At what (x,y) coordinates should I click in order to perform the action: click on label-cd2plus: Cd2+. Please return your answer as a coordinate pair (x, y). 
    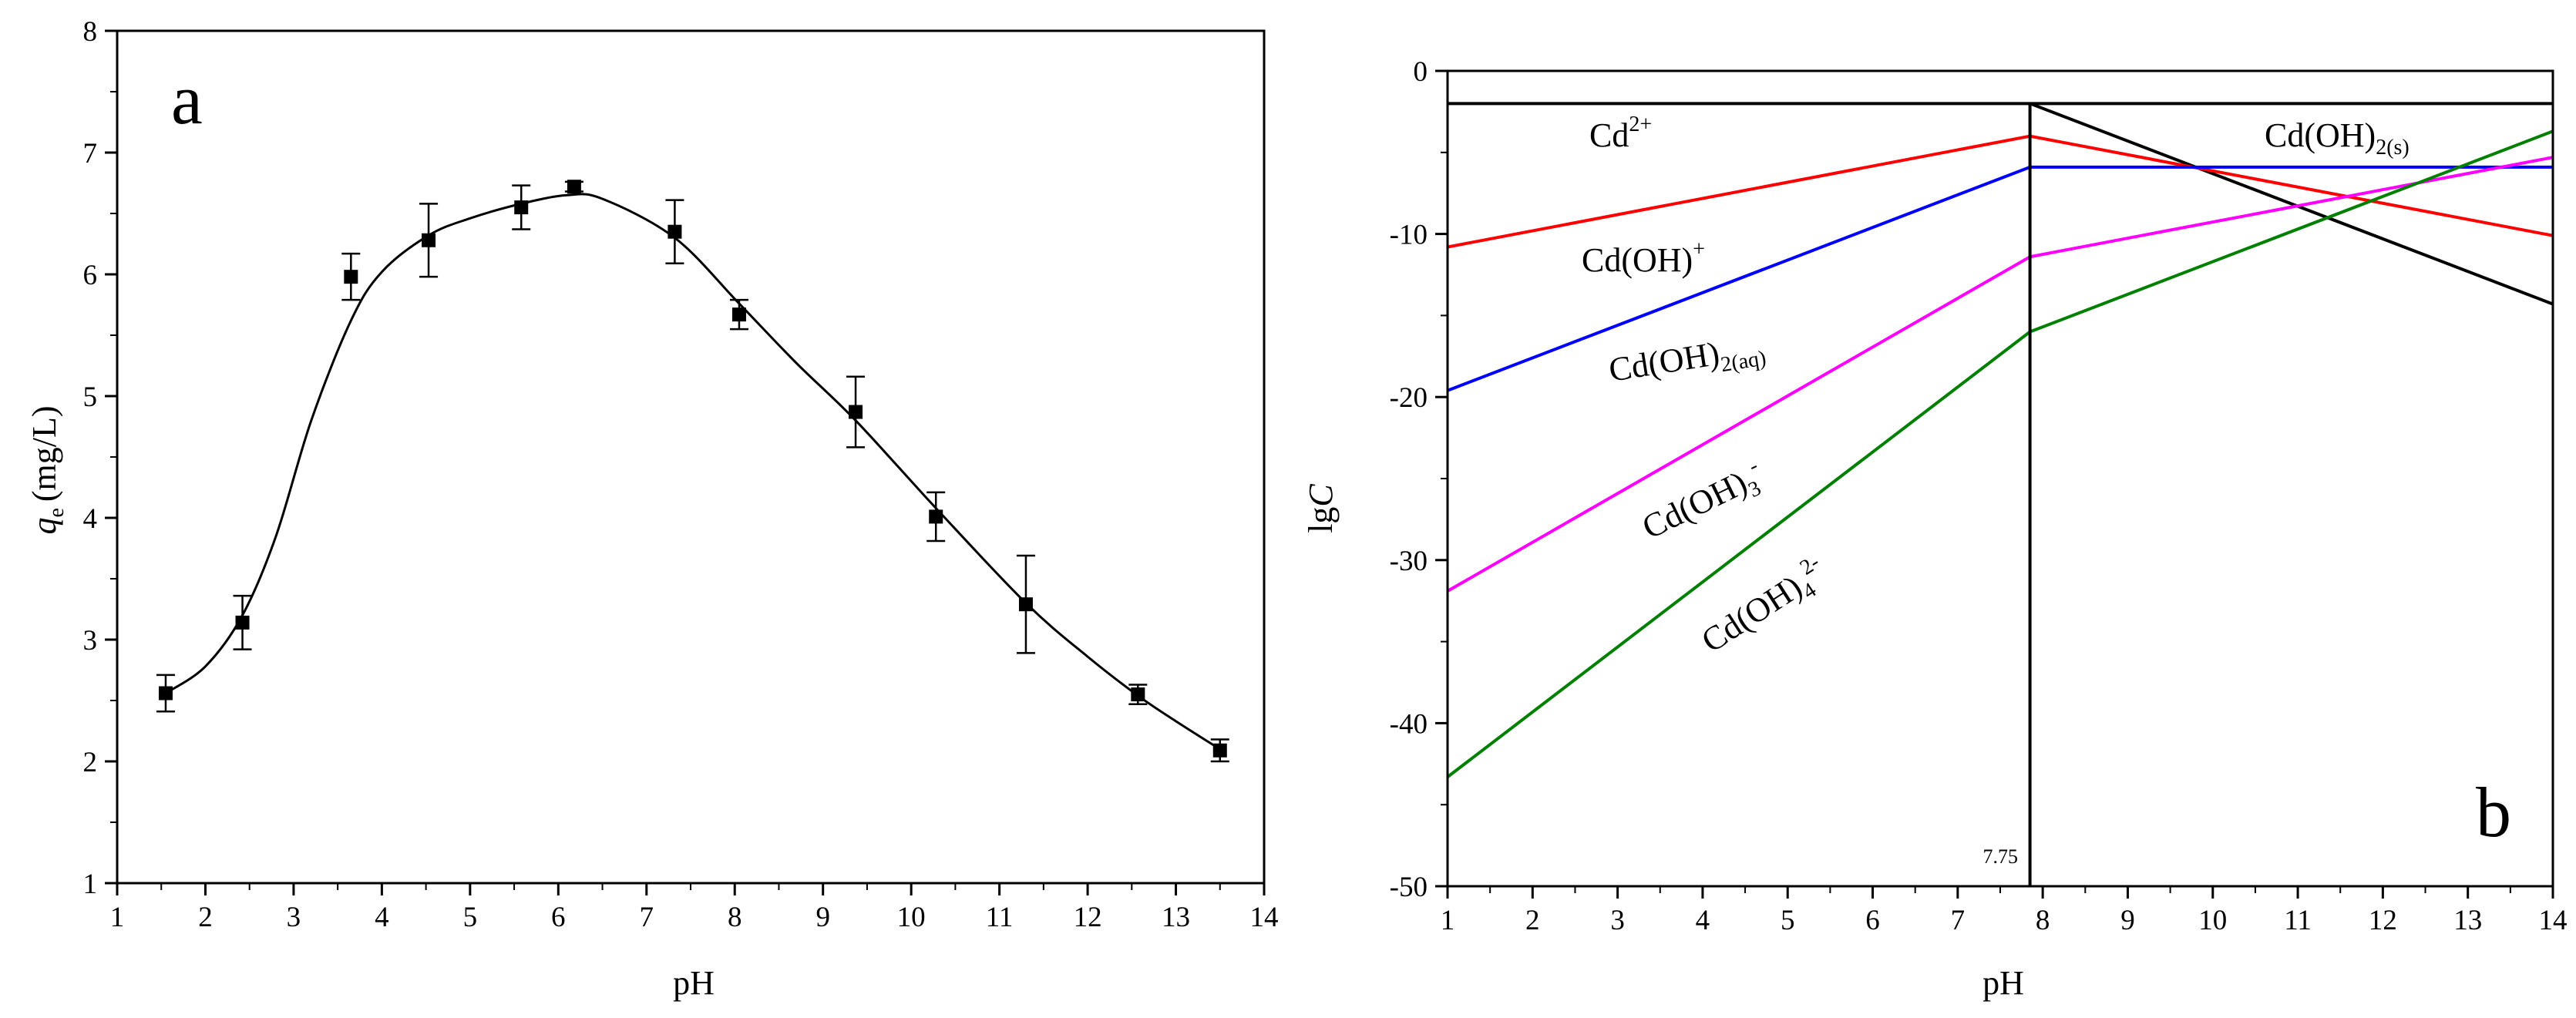
    Looking at the image, I should click on (1620, 133).